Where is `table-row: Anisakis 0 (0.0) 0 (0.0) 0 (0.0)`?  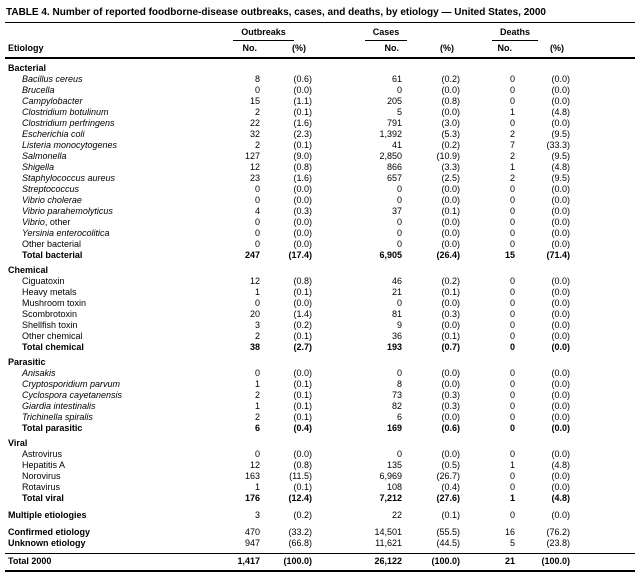
table-row: Anisakis 0 (0.0) 0 (0.0) 0 (0.0) is located at coordinates (320, 373).